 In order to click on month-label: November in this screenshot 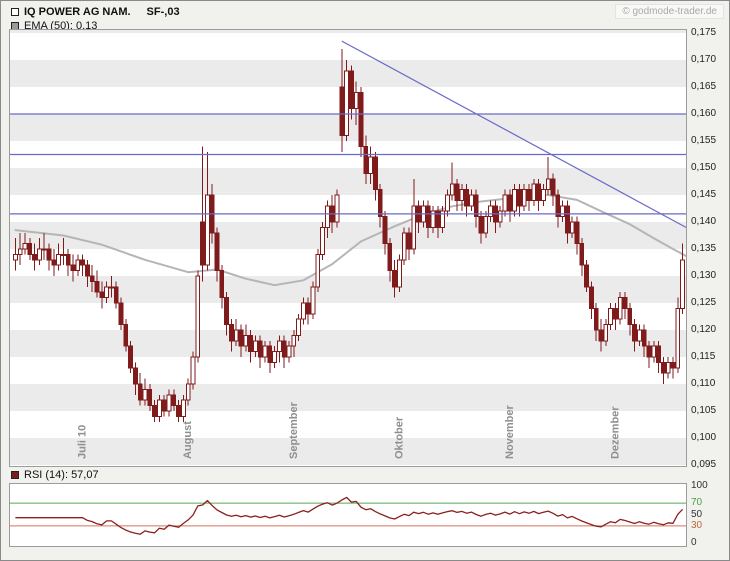, I will do `click(510, 431)`.